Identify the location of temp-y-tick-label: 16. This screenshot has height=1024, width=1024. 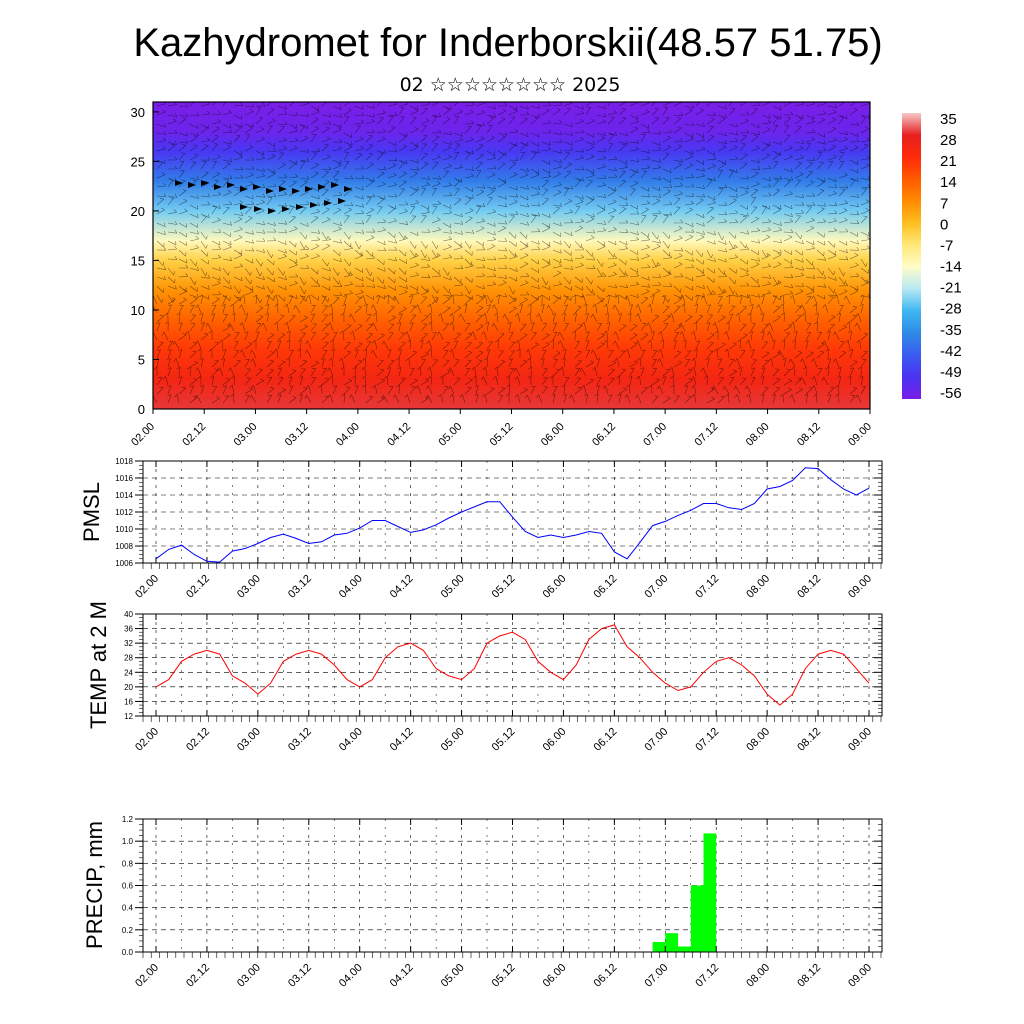
(128, 701).